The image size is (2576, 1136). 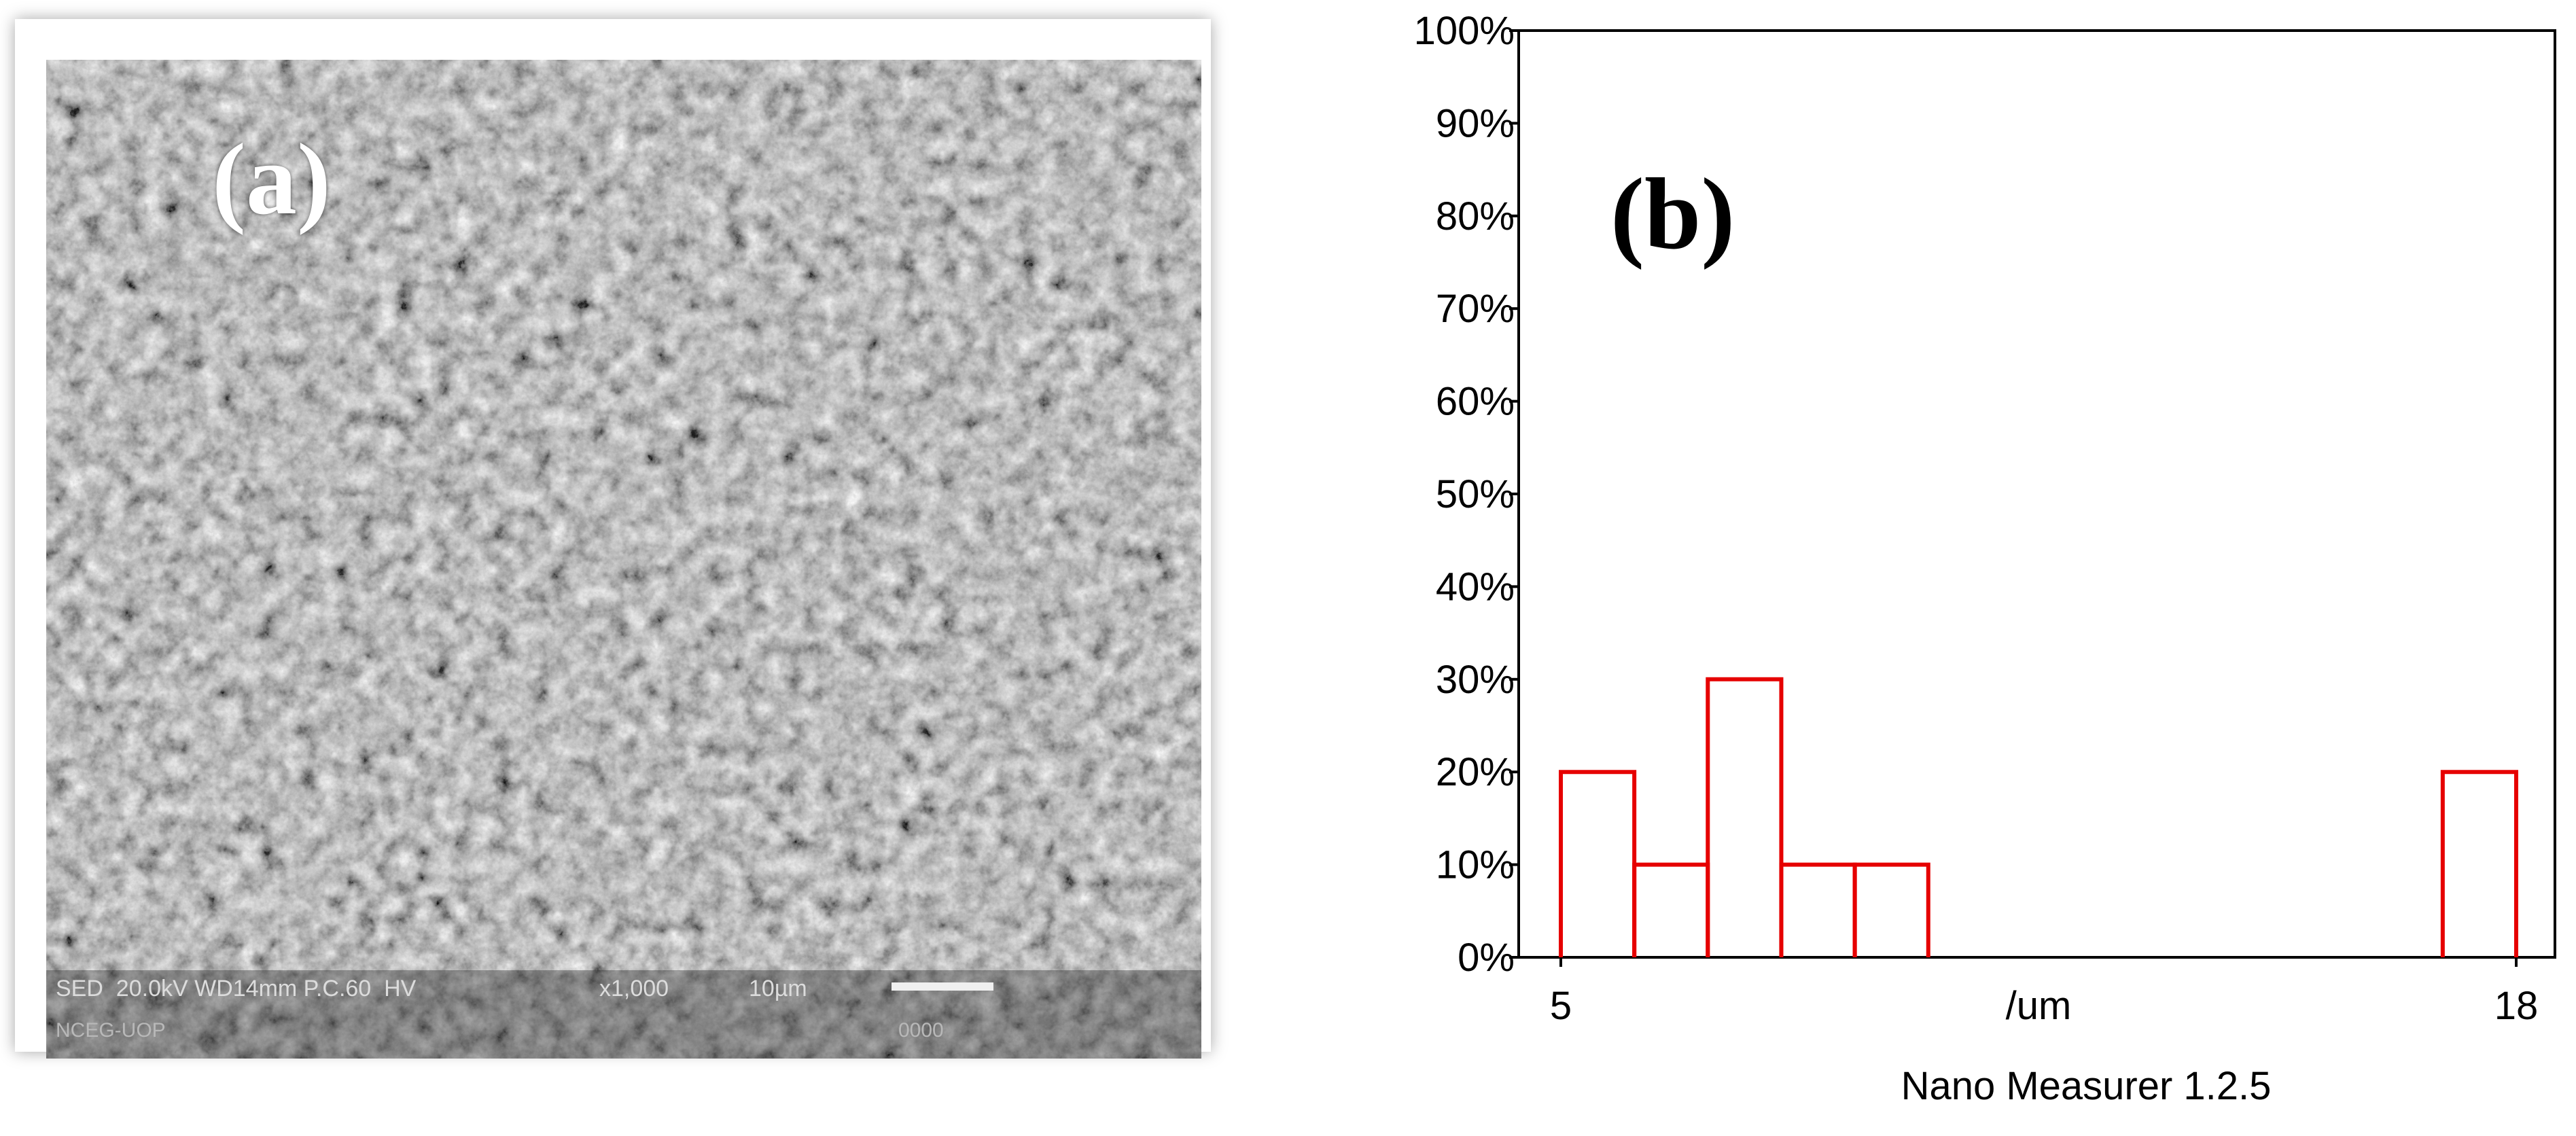 What do you see at coordinates (1672, 214) in the screenshot?
I see `panel-b-label: (b)` at bounding box center [1672, 214].